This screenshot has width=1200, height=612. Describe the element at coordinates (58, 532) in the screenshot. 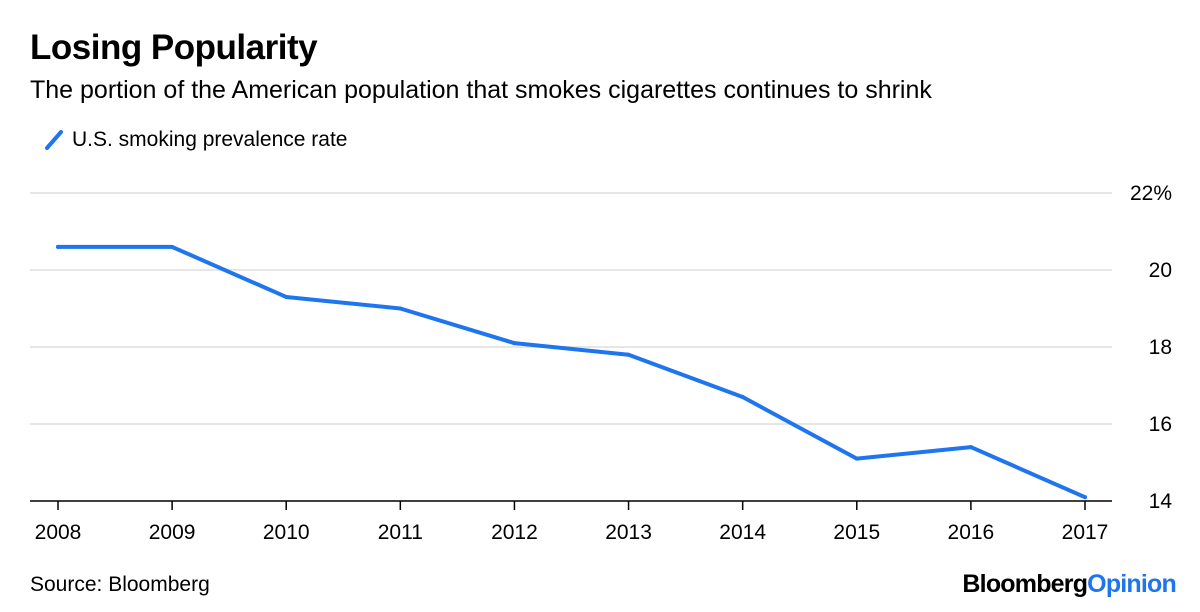

I see `x-tick-label: 2008` at that location.